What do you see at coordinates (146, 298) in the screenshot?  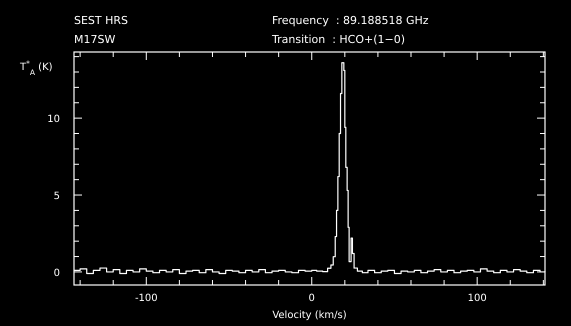 I see `x-tick-label: -100` at bounding box center [146, 298].